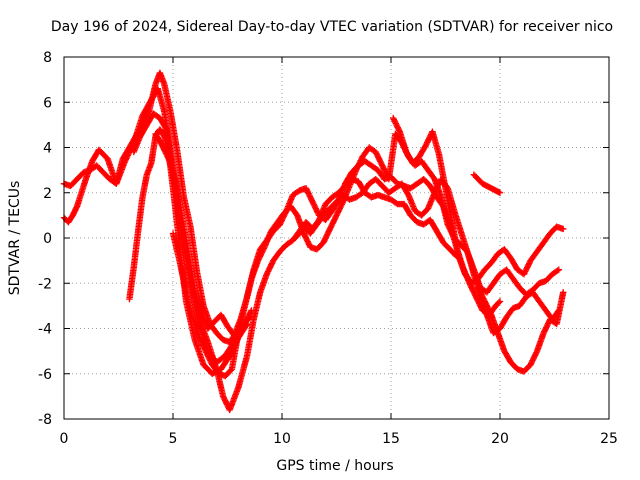 The height and width of the screenshot is (480, 640). I want to click on x-tick-label: 5, so click(173, 439).